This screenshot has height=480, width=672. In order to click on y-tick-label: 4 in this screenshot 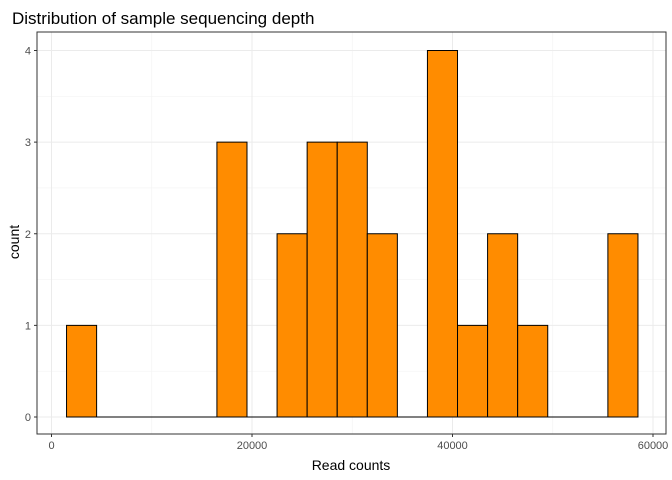, I will do `click(28, 52)`.